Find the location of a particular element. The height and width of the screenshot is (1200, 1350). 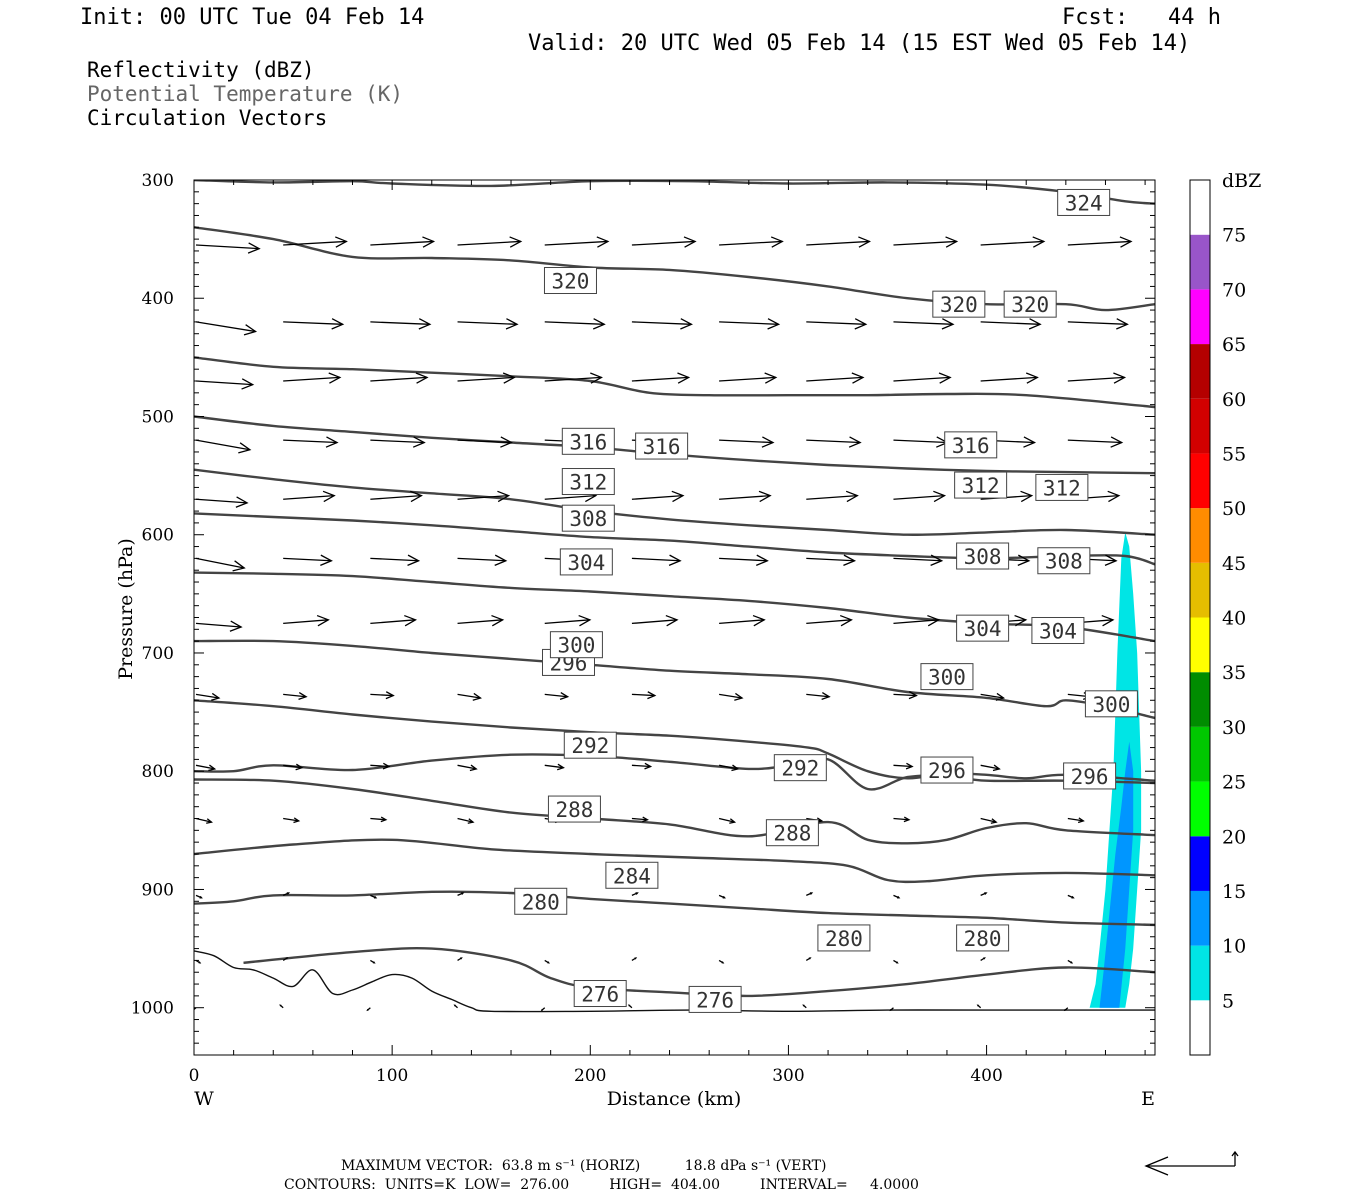

colorbar-level-label: 35 is located at coordinates (1234, 673).